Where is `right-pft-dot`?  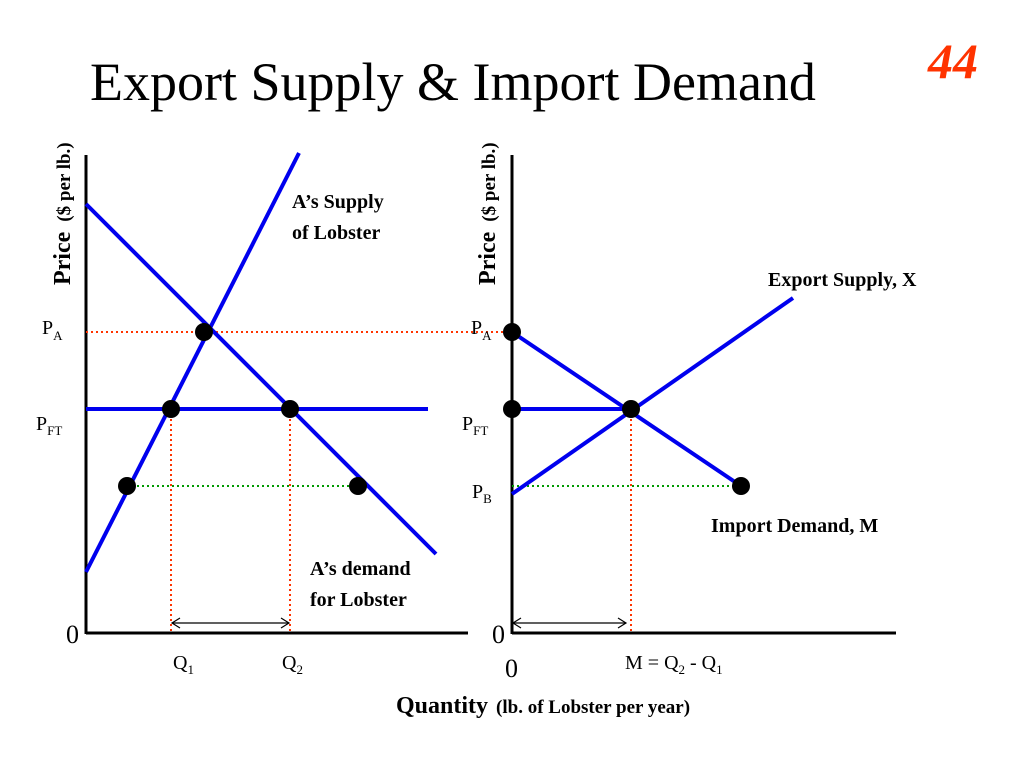
right-pft-dot is located at coordinates (512, 409).